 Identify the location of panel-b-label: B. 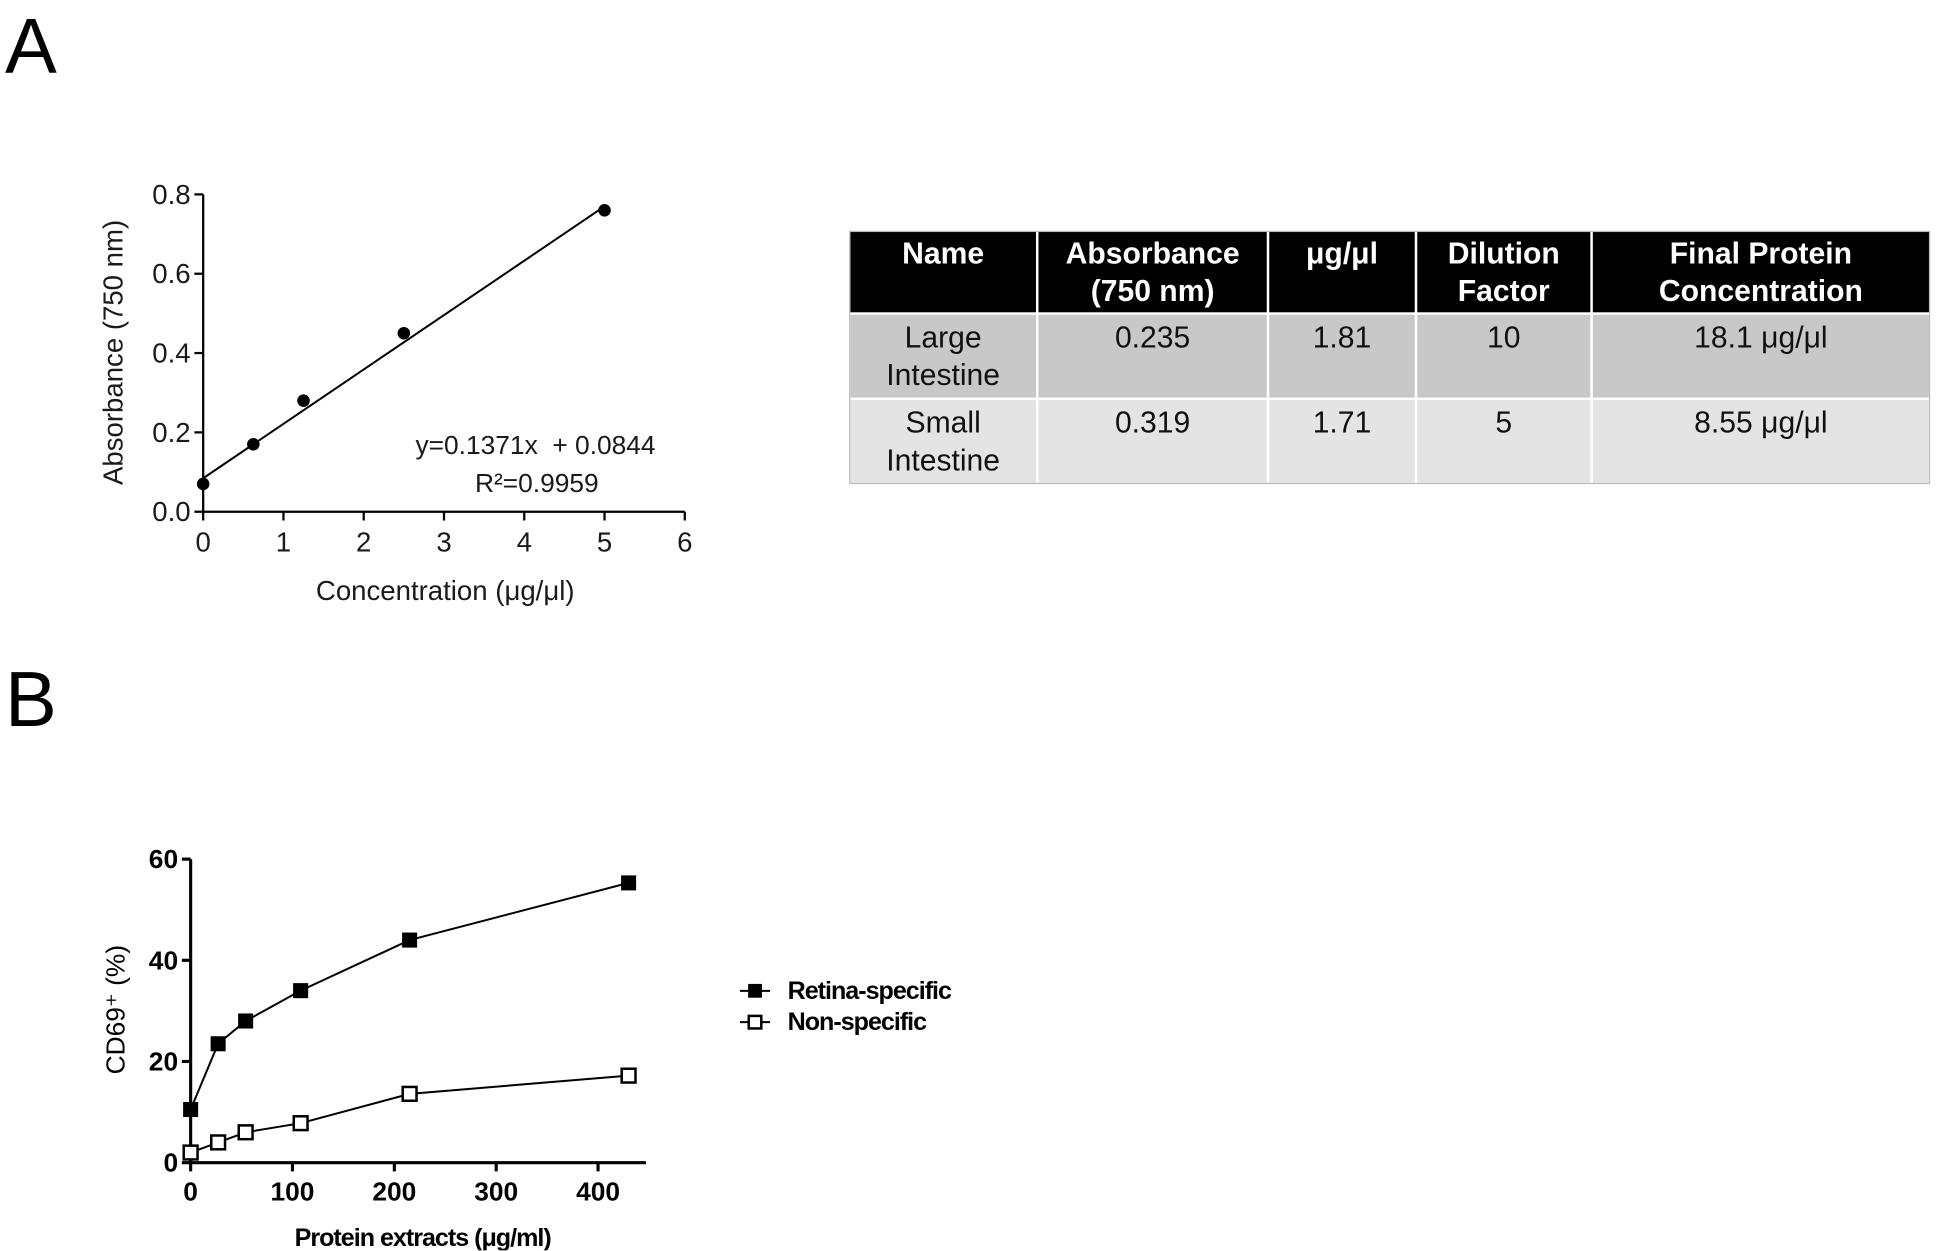
(31, 700).